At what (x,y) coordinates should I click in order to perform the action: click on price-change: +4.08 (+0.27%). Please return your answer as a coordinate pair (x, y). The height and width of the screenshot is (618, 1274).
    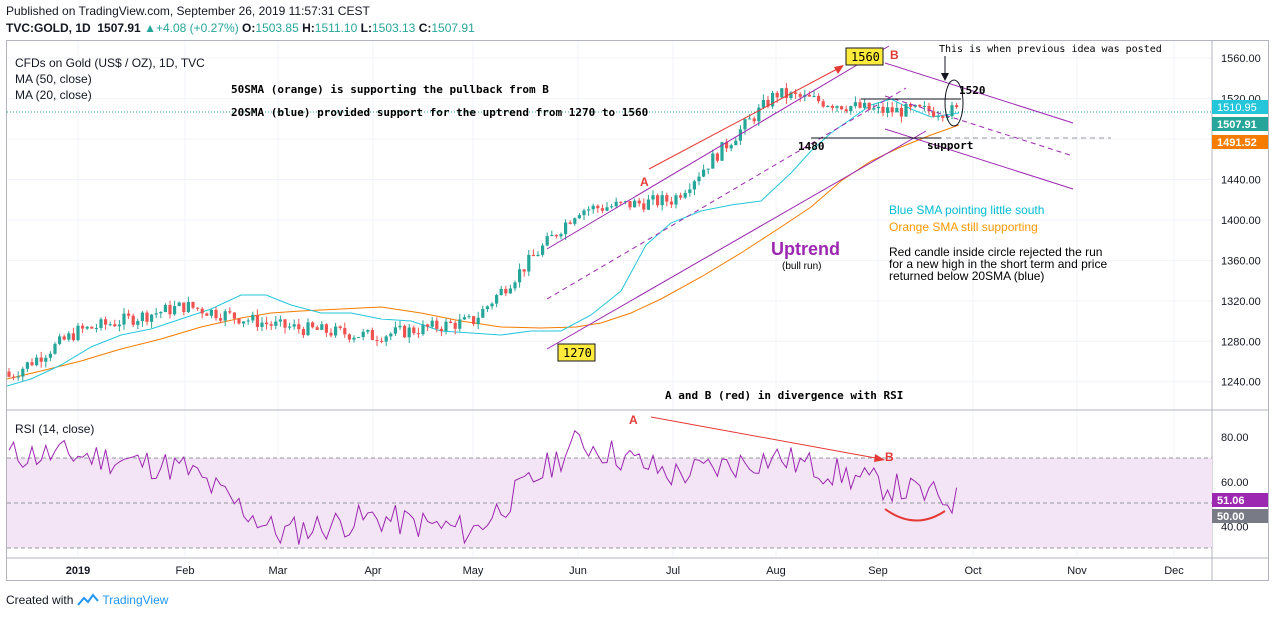
    Looking at the image, I should click on (197, 28).